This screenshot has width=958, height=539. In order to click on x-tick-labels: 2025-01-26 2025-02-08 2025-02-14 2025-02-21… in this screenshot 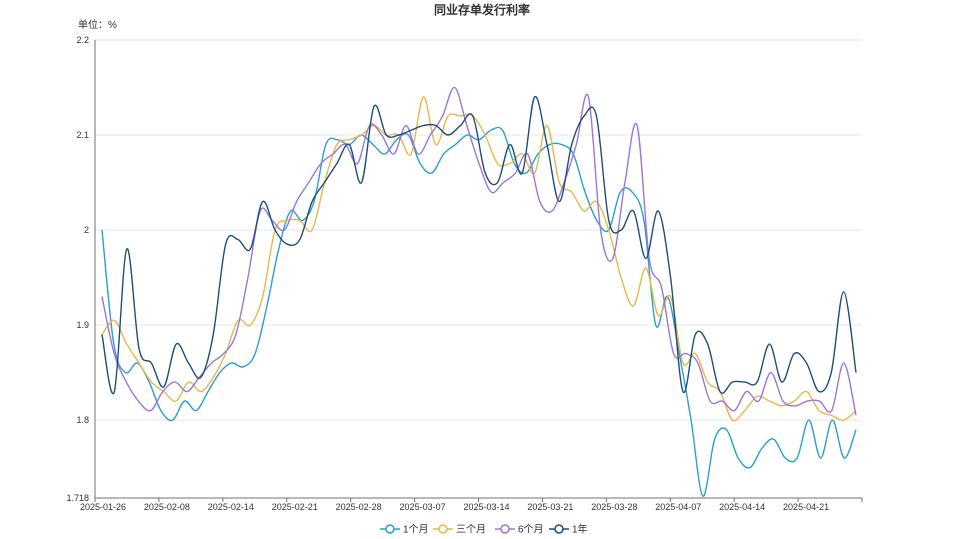, I will do `click(471, 505)`.